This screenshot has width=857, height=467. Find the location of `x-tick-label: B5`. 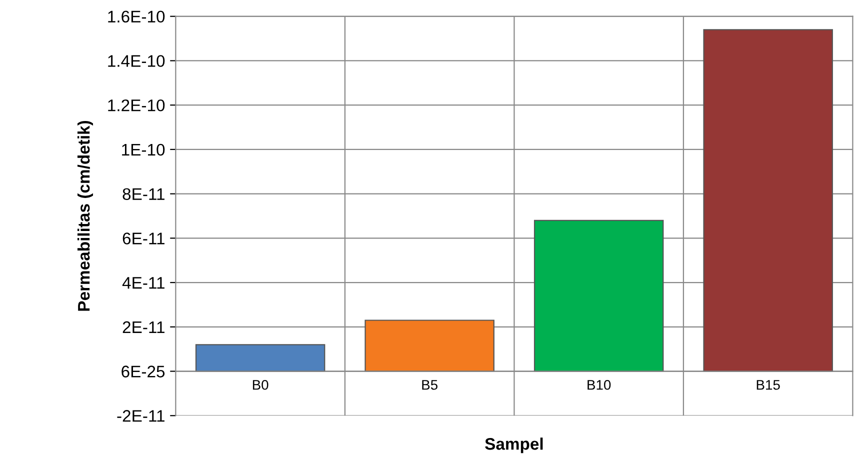

x-tick-label: B5 is located at coordinates (430, 385).